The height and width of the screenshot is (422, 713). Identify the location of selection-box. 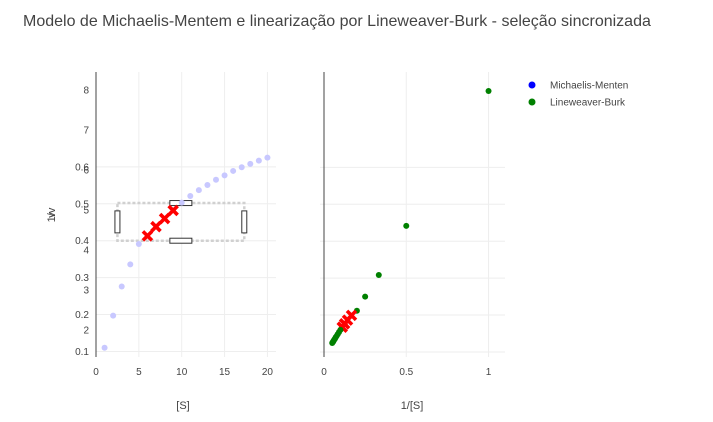
(181, 221).